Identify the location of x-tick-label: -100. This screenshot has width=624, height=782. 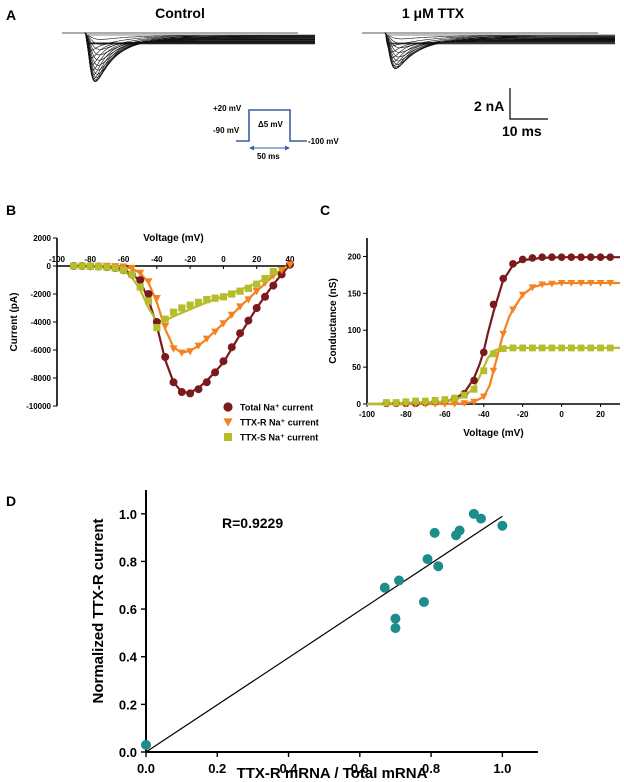
(367, 414).